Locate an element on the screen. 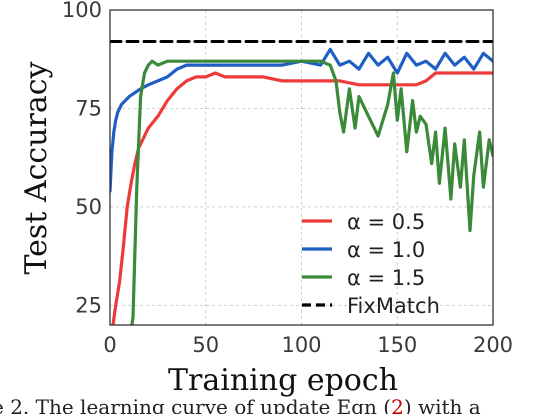  x-tick-label: 100 is located at coordinates (301, 345).